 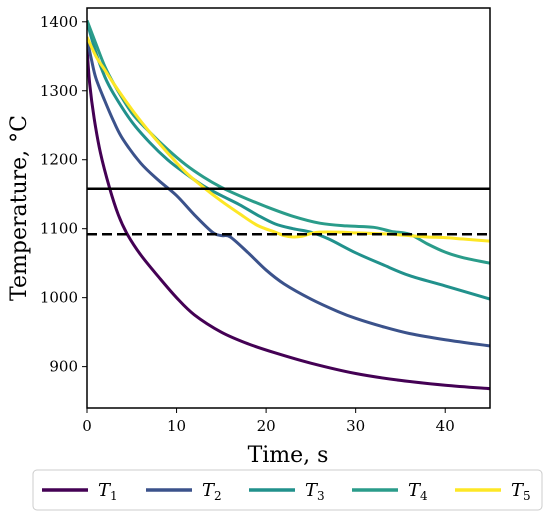 I want to click on y-tick-label: 1300, so click(x=59, y=91).